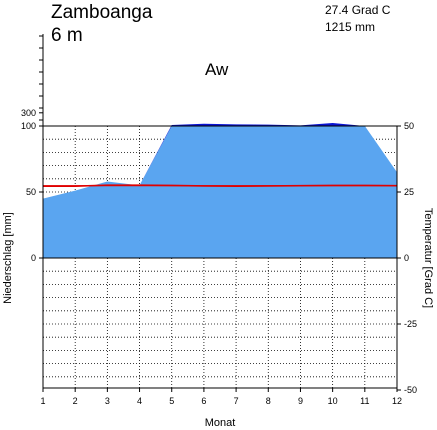 This screenshot has width=437, height=430. Describe the element at coordinates (75, 401) in the screenshot. I see `x-tick-label-2: 2` at that location.